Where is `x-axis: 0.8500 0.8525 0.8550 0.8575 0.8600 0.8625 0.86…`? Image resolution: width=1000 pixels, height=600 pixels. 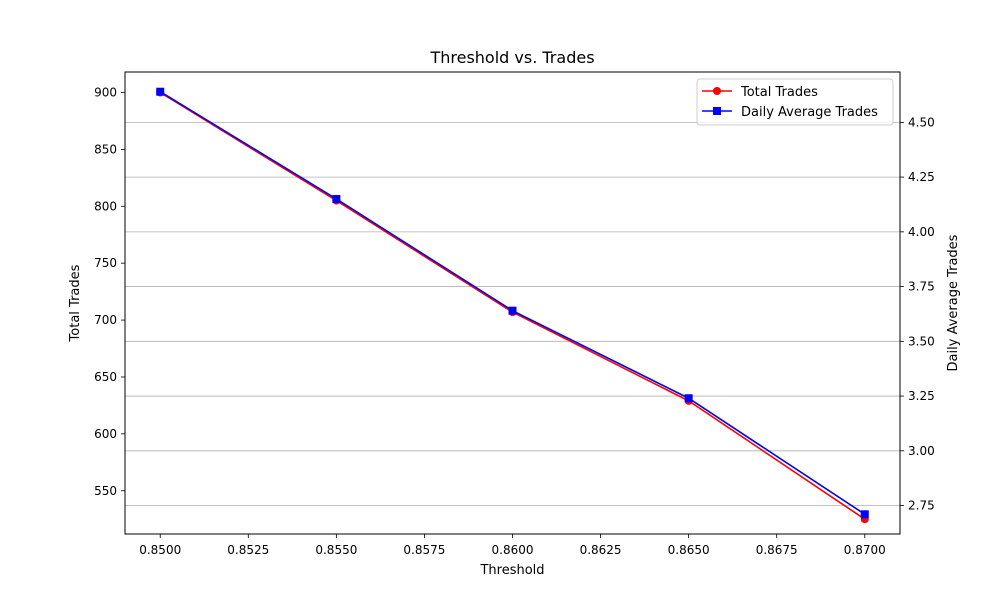
x-axis: 0.8500 0.8525 0.8550 0.8575 0.8600 0.8625 0.86… is located at coordinates (512, 545).